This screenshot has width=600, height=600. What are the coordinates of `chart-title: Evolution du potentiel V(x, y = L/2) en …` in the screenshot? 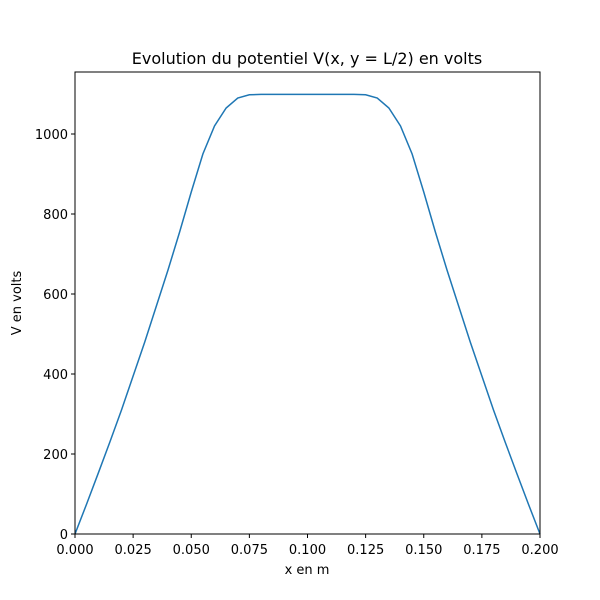 It's located at (307, 58).